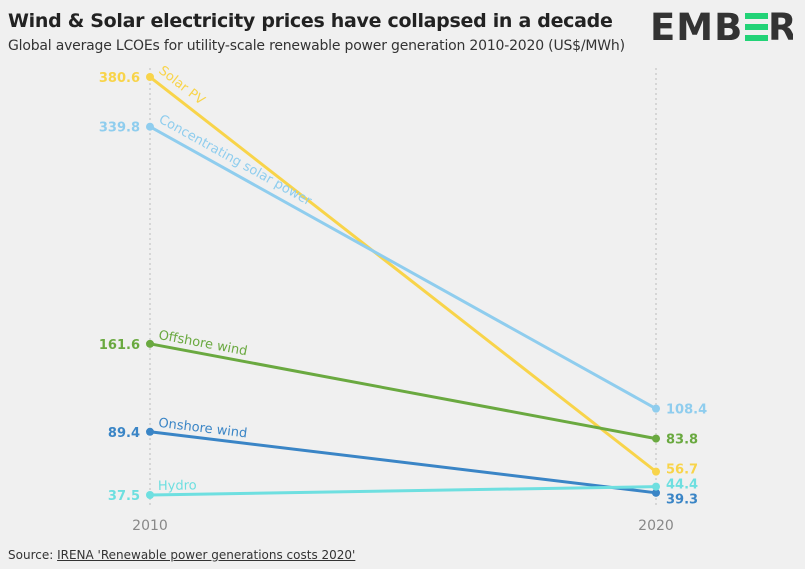 The image size is (805, 569). What do you see at coordinates (780, 26) in the screenshot?
I see `svg-text: R` at bounding box center [780, 26].